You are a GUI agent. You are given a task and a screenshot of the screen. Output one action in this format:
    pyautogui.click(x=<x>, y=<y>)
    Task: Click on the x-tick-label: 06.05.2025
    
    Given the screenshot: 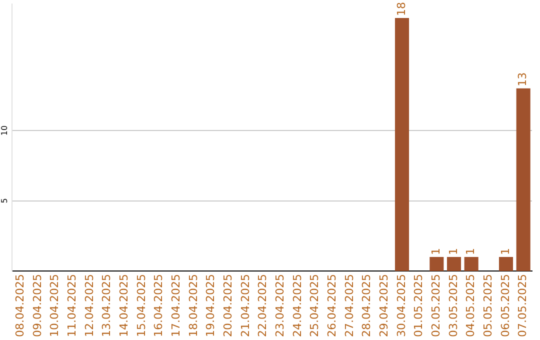 What is the action you would take?
    pyautogui.click(x=505, y=306)
    